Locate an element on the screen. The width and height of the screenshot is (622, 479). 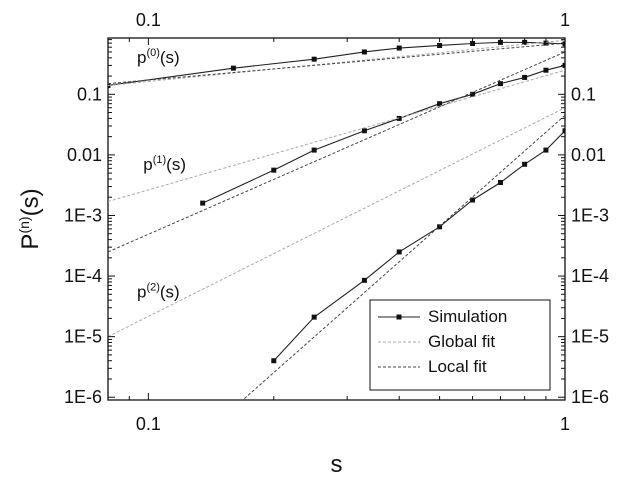
y-tick-label-right: 0.01 is located at coordinates (588, 155).